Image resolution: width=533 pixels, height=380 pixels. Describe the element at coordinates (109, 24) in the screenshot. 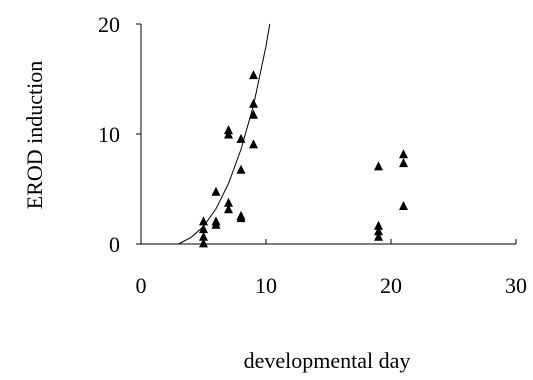

I see `y-tick-label: 20` at that location.